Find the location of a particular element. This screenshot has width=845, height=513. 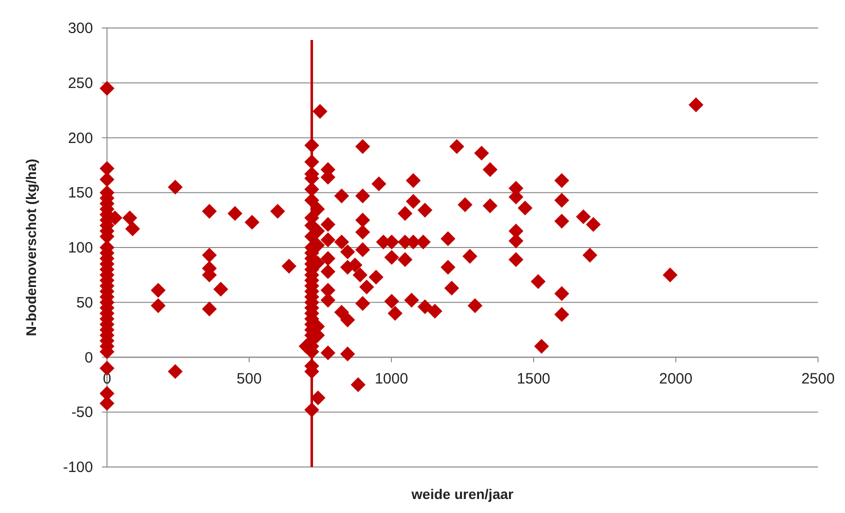

x-tick-label: 1500 is located at coordinates (533, 379).